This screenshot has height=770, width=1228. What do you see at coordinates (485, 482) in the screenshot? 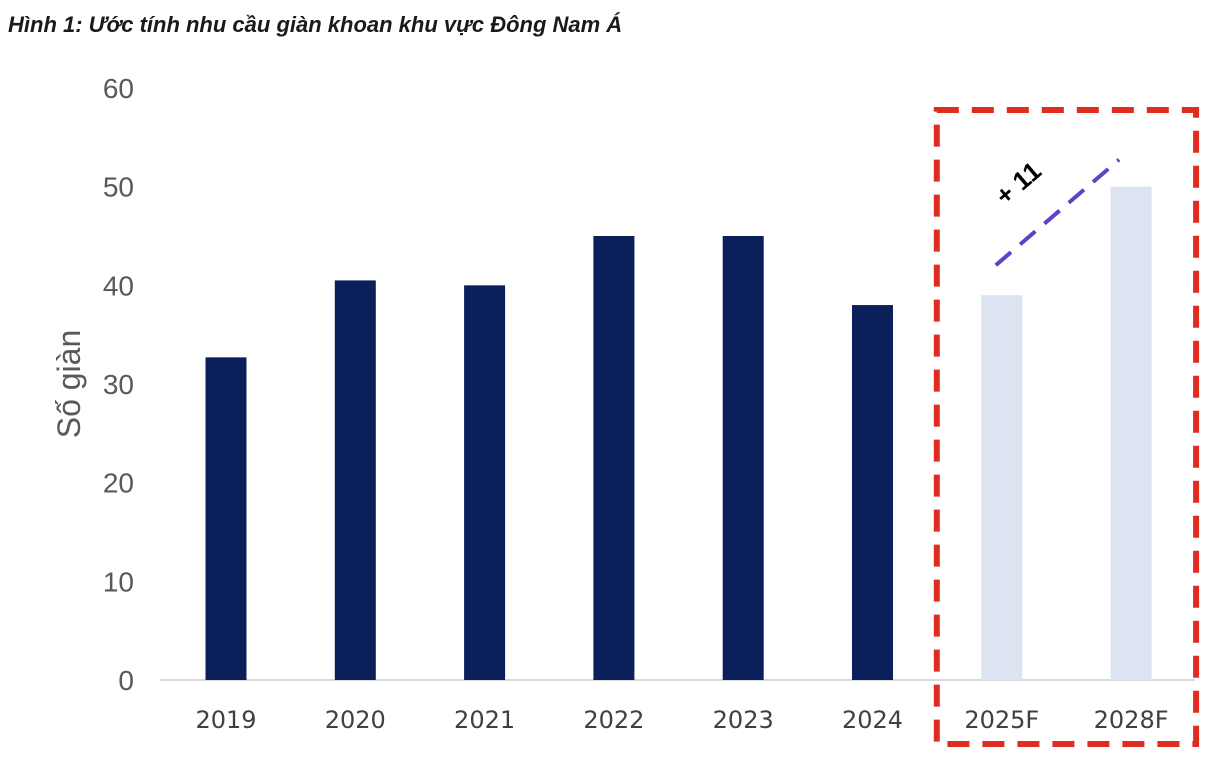
I see `bar-2021` at bounding box center [485, 482].